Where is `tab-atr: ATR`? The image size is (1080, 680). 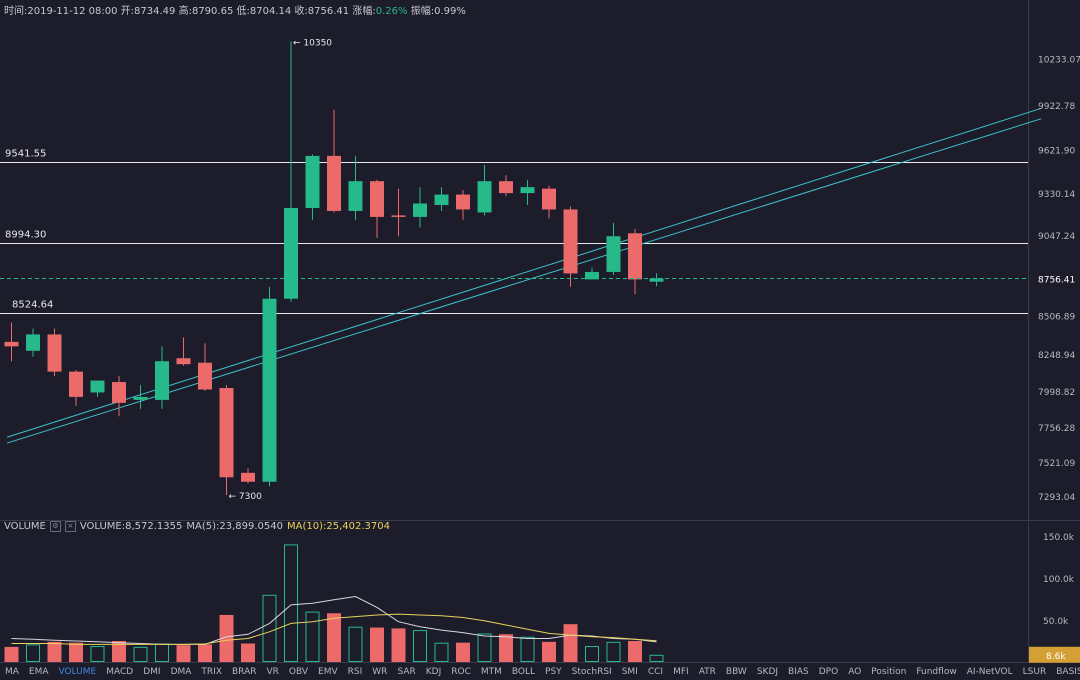 tab-atr: ATR is located at coordinates (707, 672).